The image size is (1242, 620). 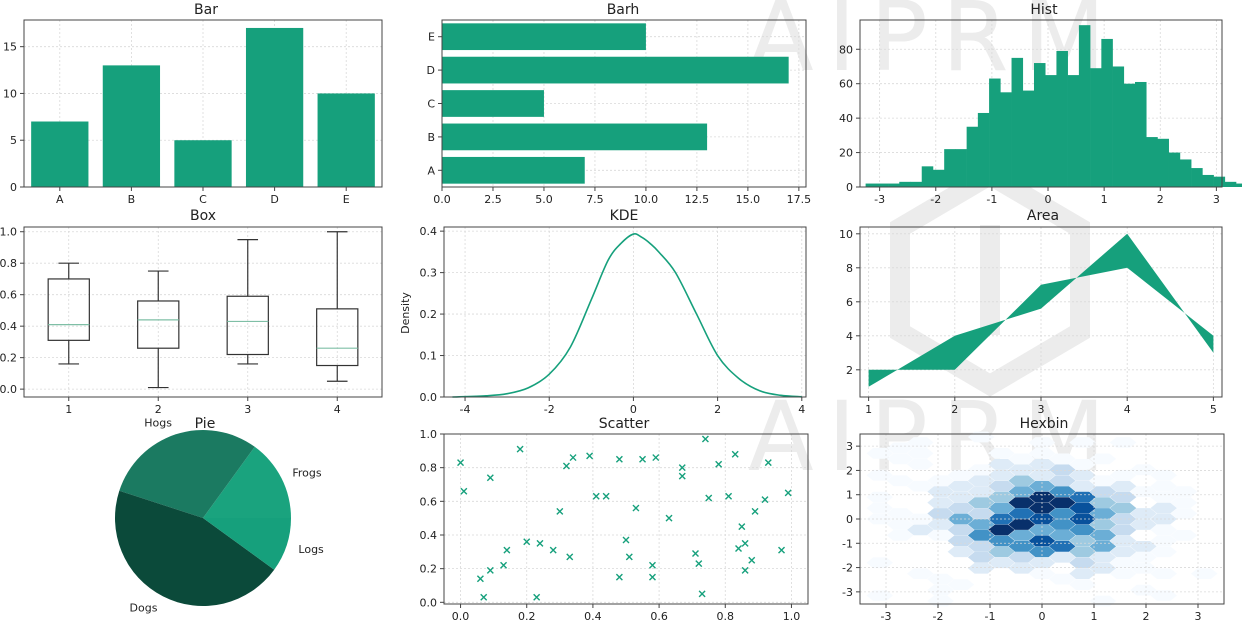 I want to click on hist-ytick-label: 20, so click(x=846, y=153).